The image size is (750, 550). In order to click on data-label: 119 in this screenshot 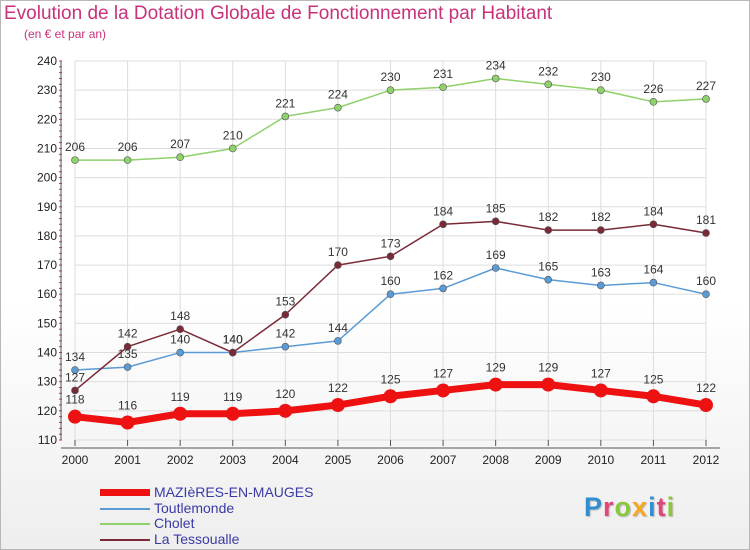, I will do `click(232, 397)`.